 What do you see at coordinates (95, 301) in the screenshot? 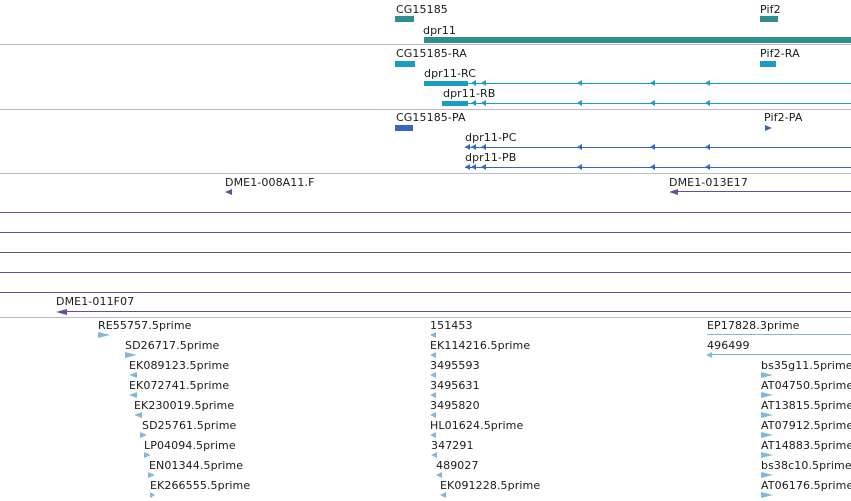
I see `clone-label-dme1-011f07: DME1-011F07` at bounding box center [95, 301].